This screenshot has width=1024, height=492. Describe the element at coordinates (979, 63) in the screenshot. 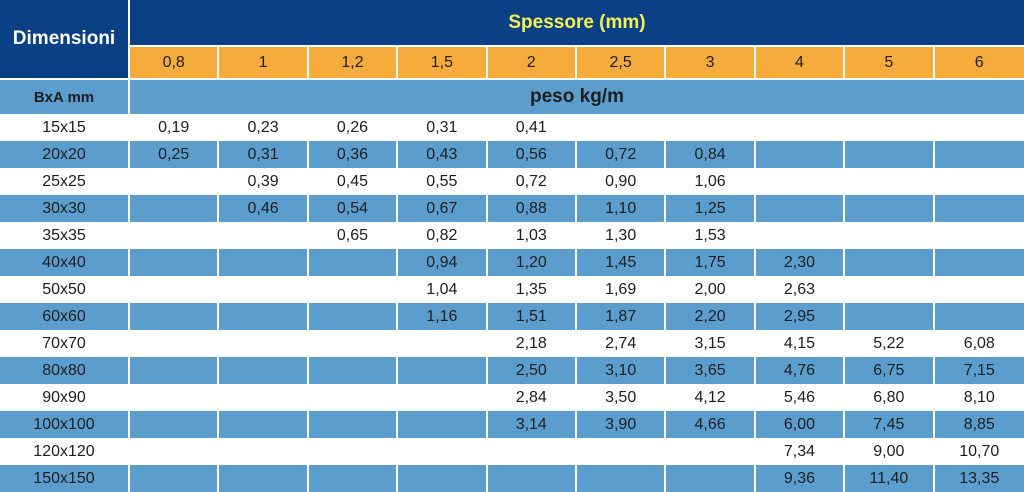

I see `thickness-header-cell: 6` at that location.